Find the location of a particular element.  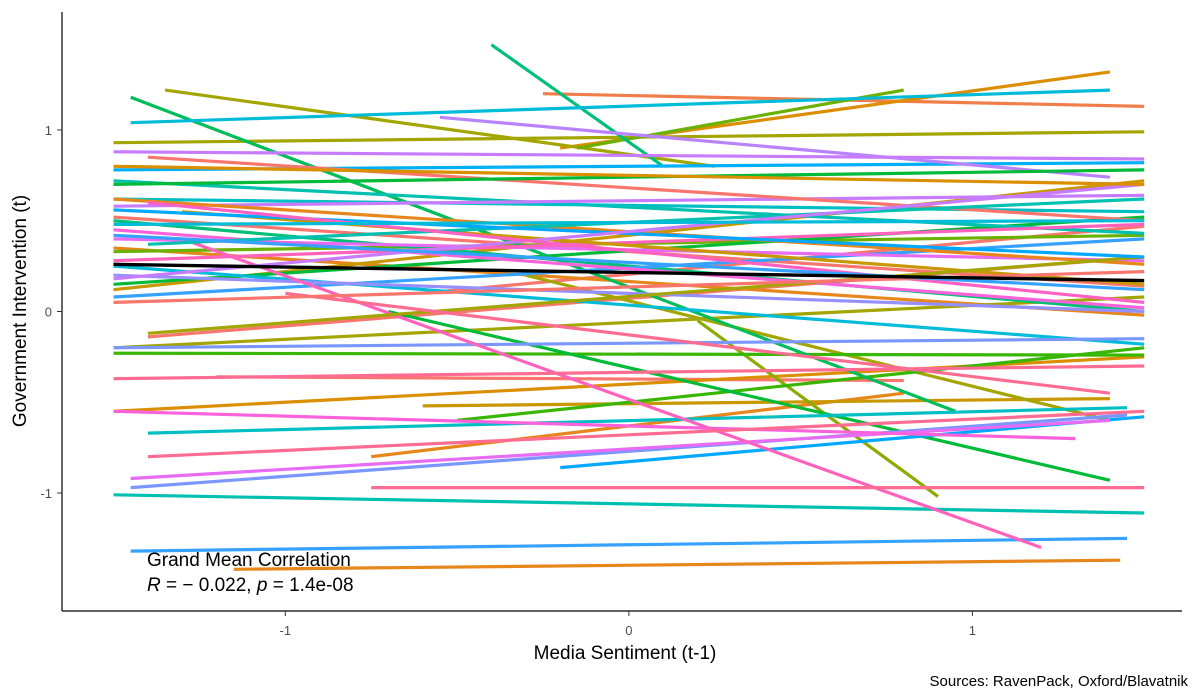

y-axis-ticks: -1 0 1 is located at coordinates (51, 312).